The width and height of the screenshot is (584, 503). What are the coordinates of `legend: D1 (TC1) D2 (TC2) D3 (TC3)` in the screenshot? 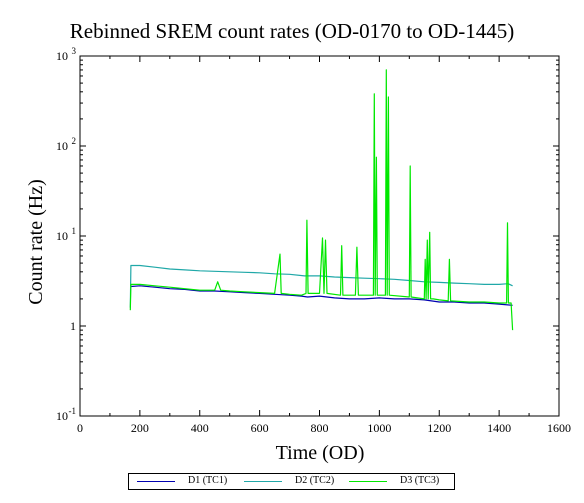 It's located at (291, 481).